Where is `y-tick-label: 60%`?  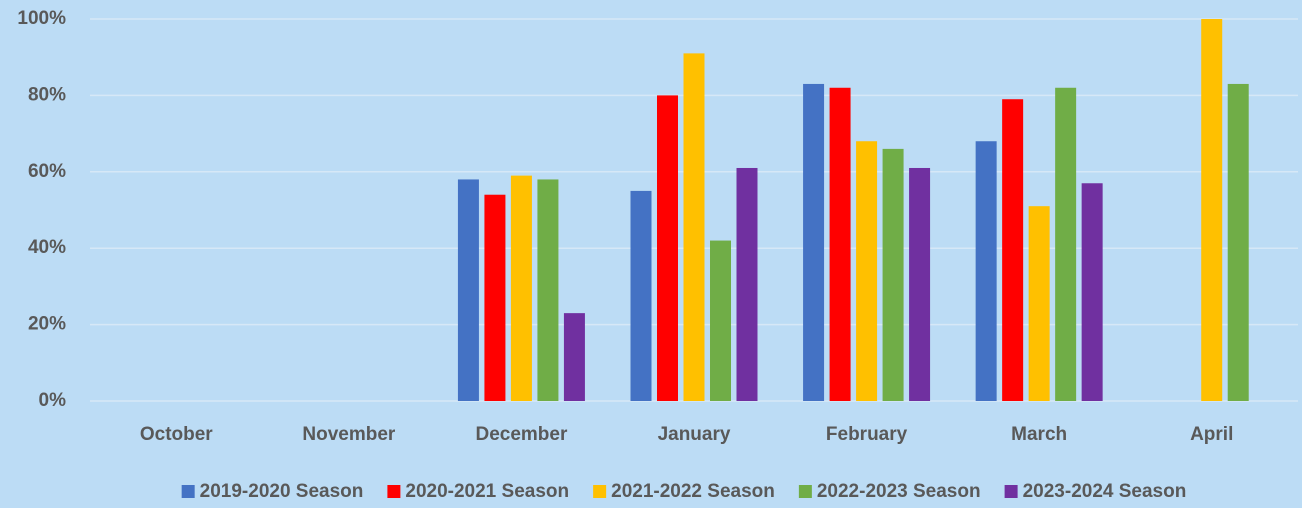
y-tick-label: 60% is located at coordinates (47, 171).